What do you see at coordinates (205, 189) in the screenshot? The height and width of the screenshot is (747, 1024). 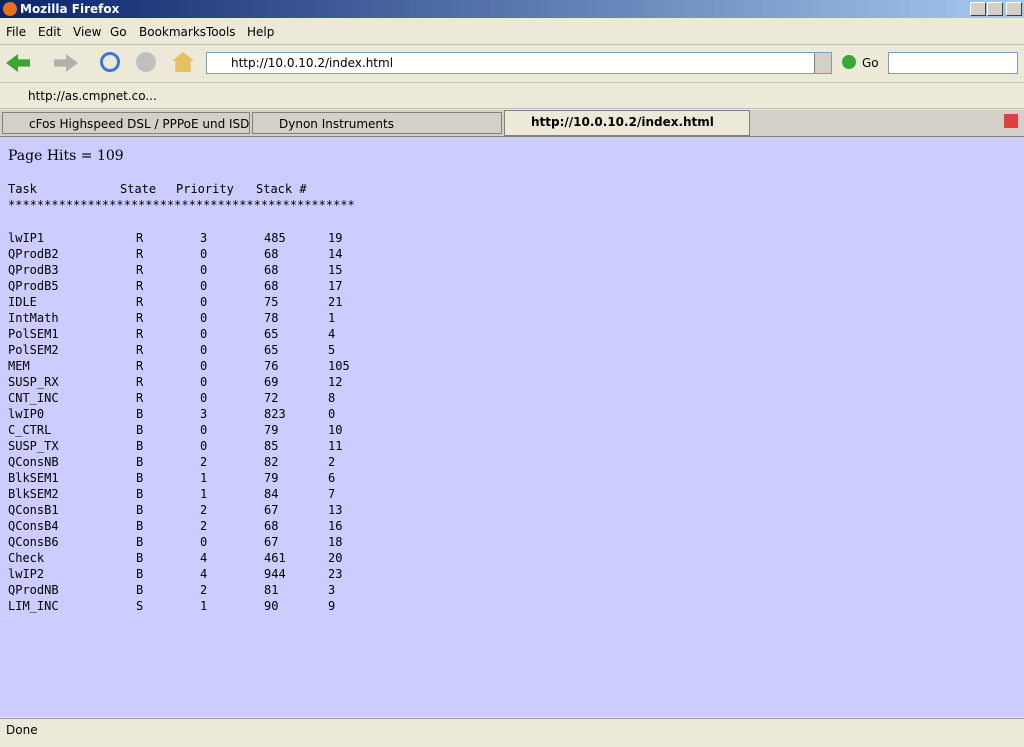 I see `column-header: Priority` at bounding box center [205, 189].